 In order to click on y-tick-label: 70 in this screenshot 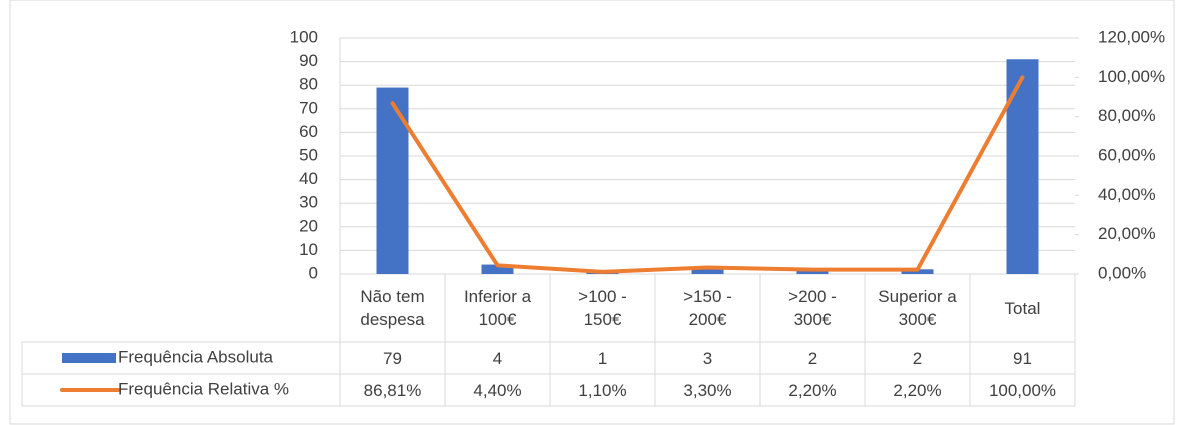, I will do `click(308, 107)`.